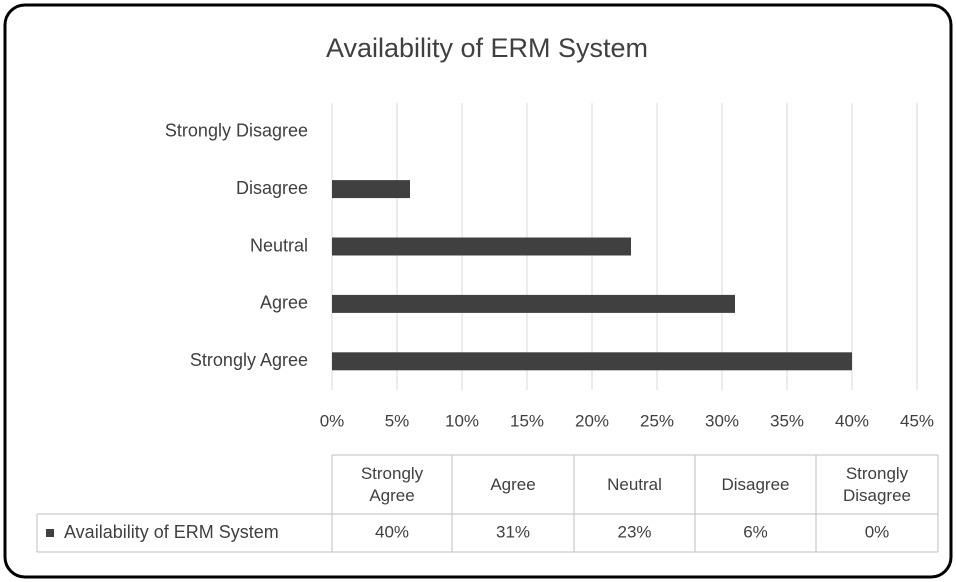  I want to click on legend-label: Availability of ERM System, so click(171, 532).